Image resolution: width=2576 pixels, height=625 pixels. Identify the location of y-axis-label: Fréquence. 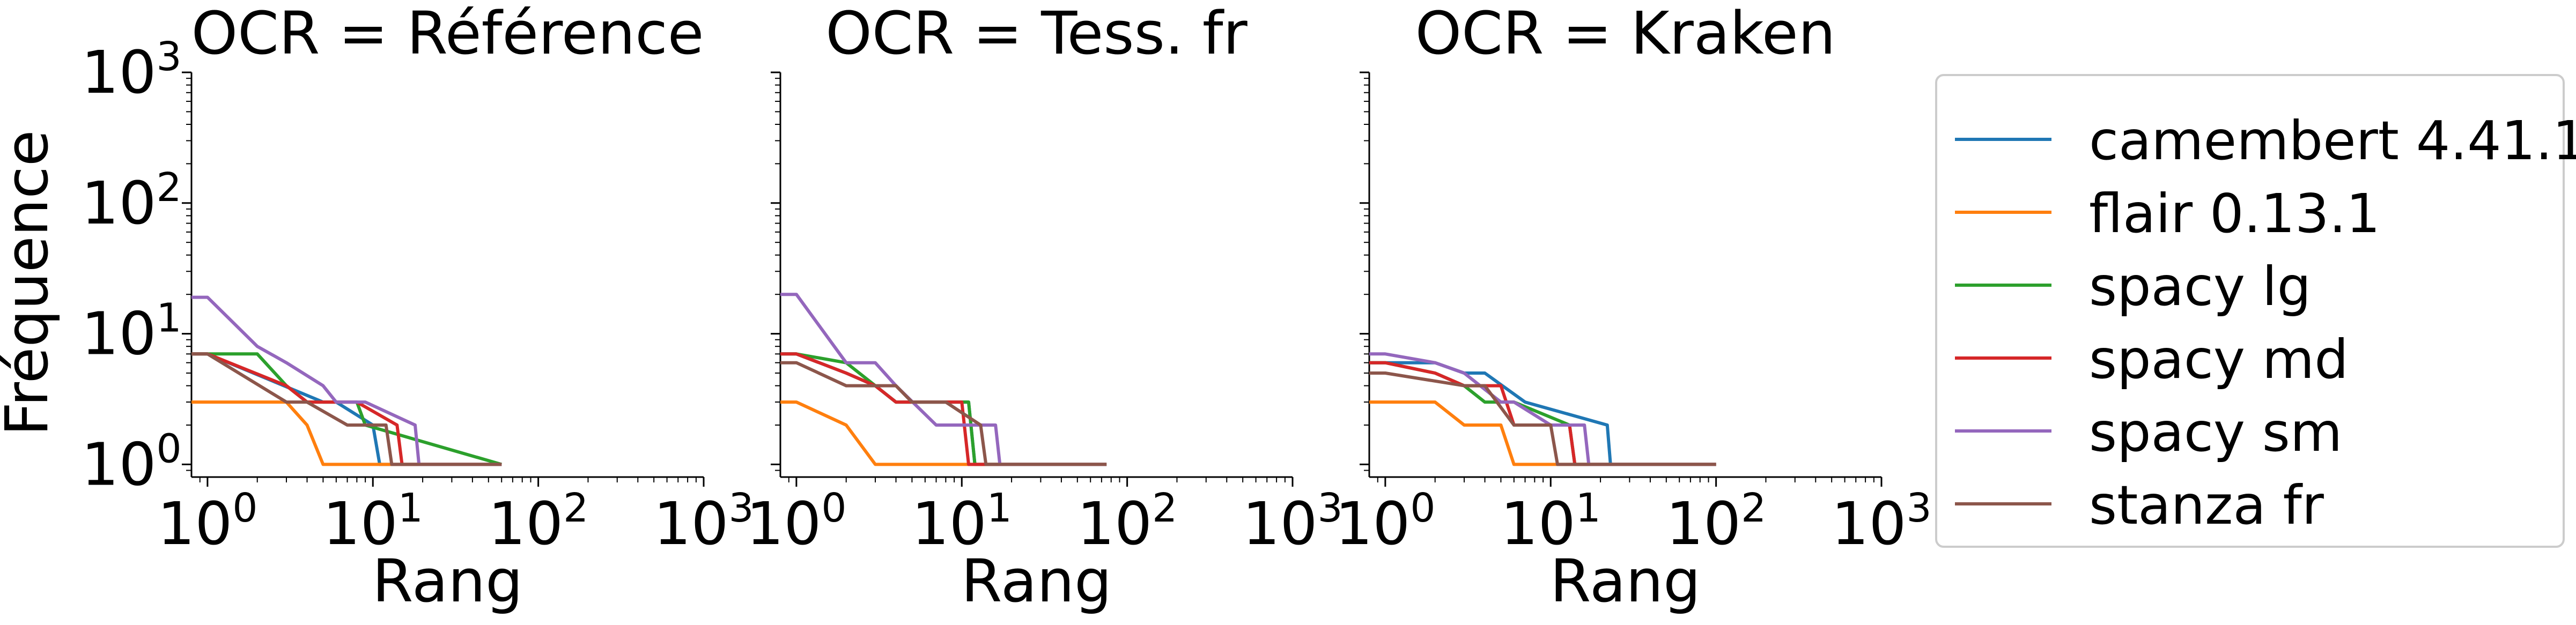
(31, 283).